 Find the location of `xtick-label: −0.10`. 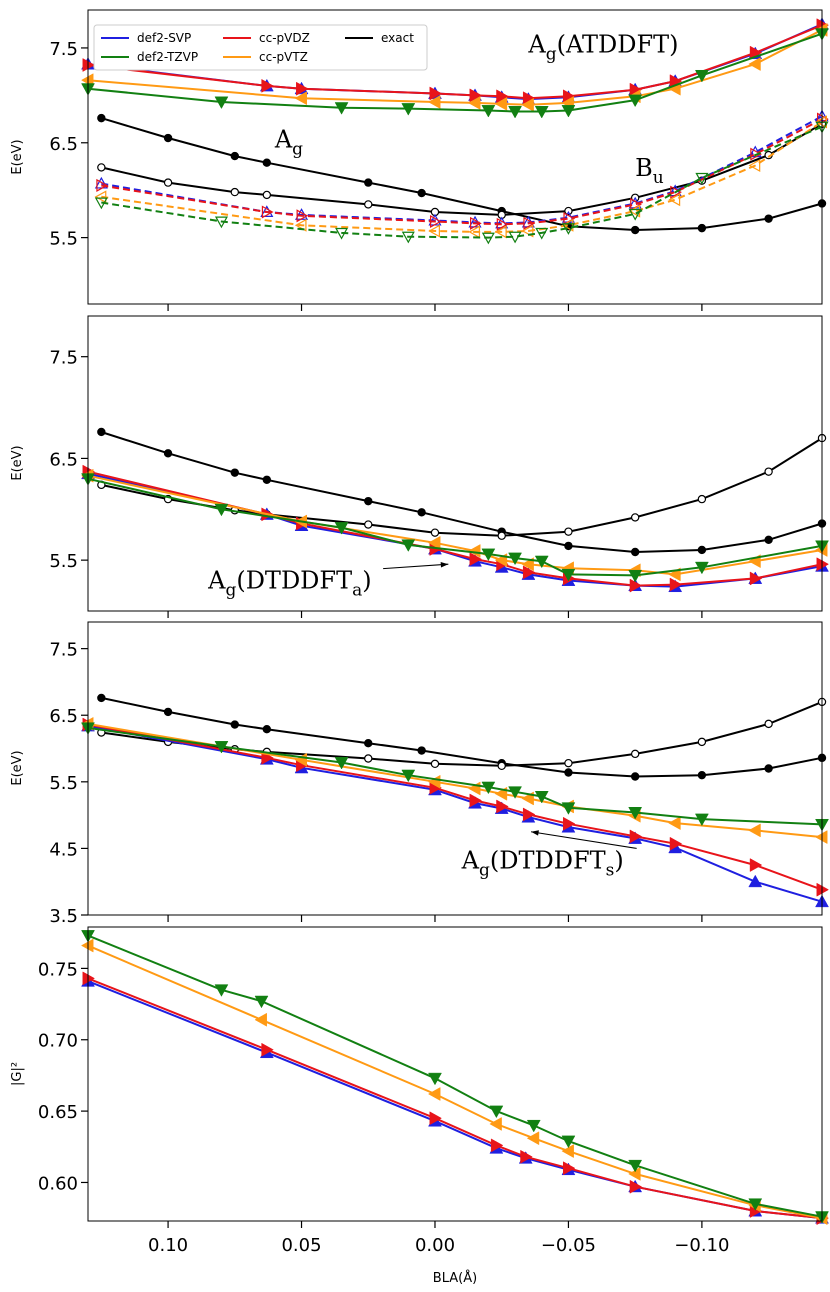

xtick-label: −0.10 is located at coordinates (701, 1245).